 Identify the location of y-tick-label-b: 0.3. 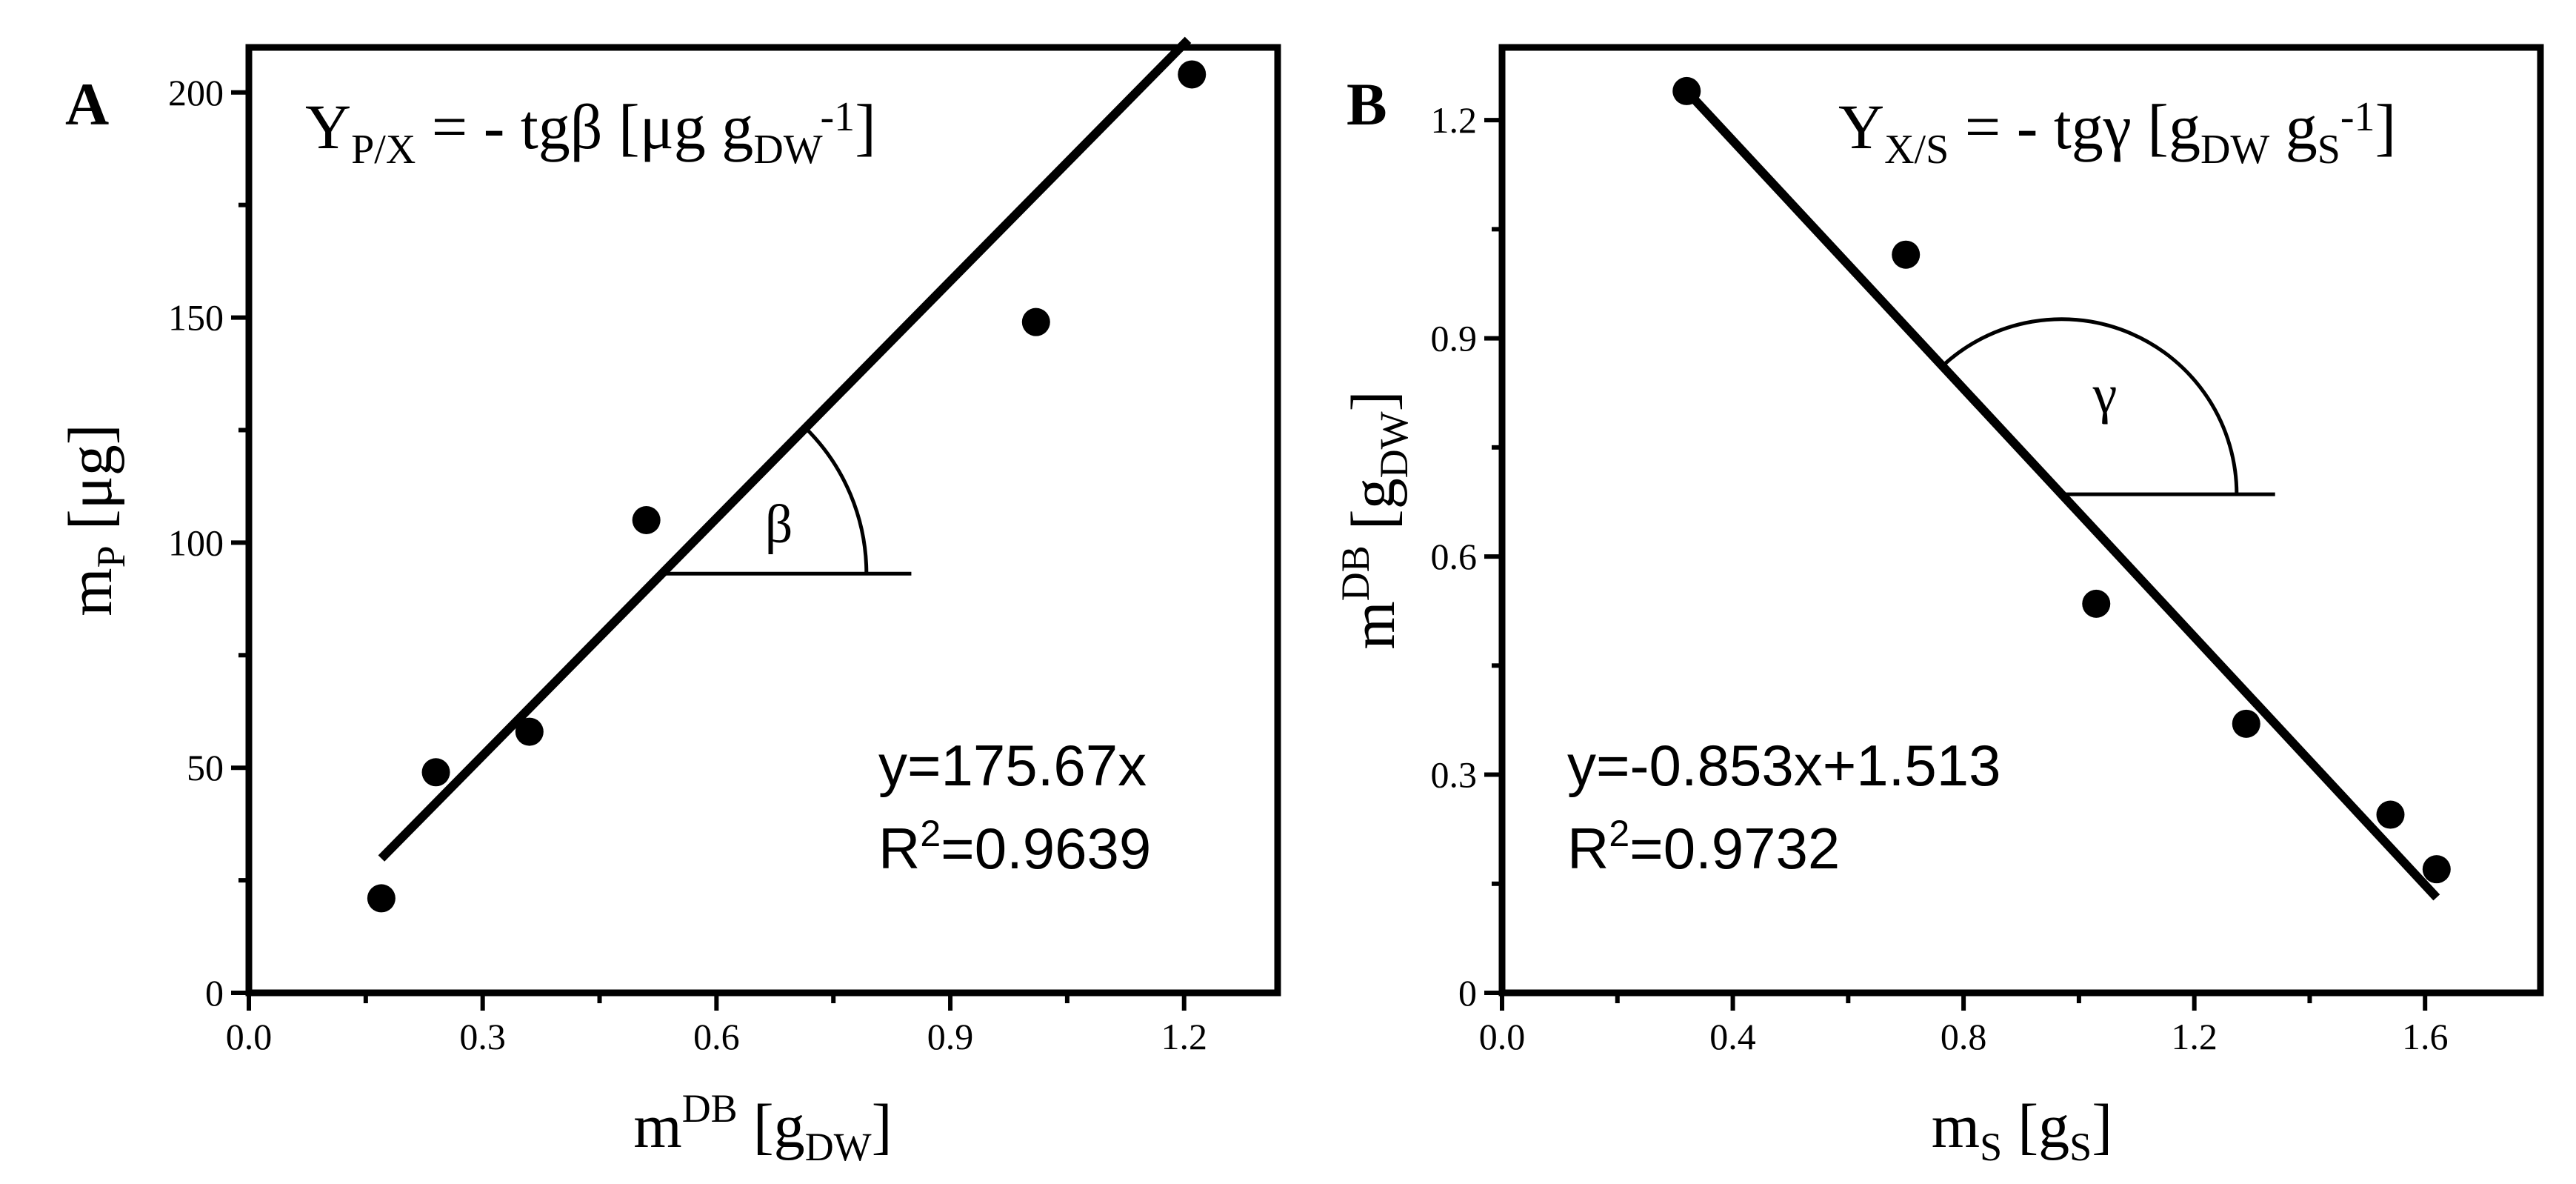
(1454, 775).